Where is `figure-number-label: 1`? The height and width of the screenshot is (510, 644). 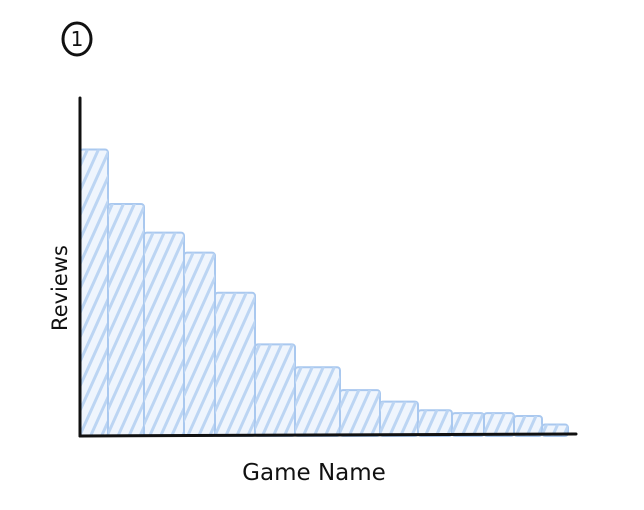
figure-number-label: 1 is located at coordinates (77, 39).